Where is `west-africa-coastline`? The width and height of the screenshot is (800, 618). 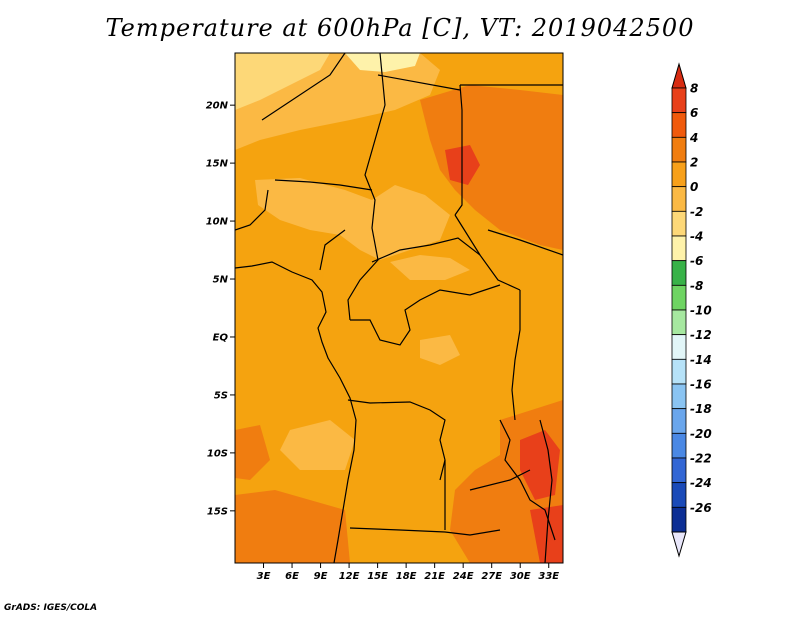
west-africa-coastline is located at coordinates (296, 412).